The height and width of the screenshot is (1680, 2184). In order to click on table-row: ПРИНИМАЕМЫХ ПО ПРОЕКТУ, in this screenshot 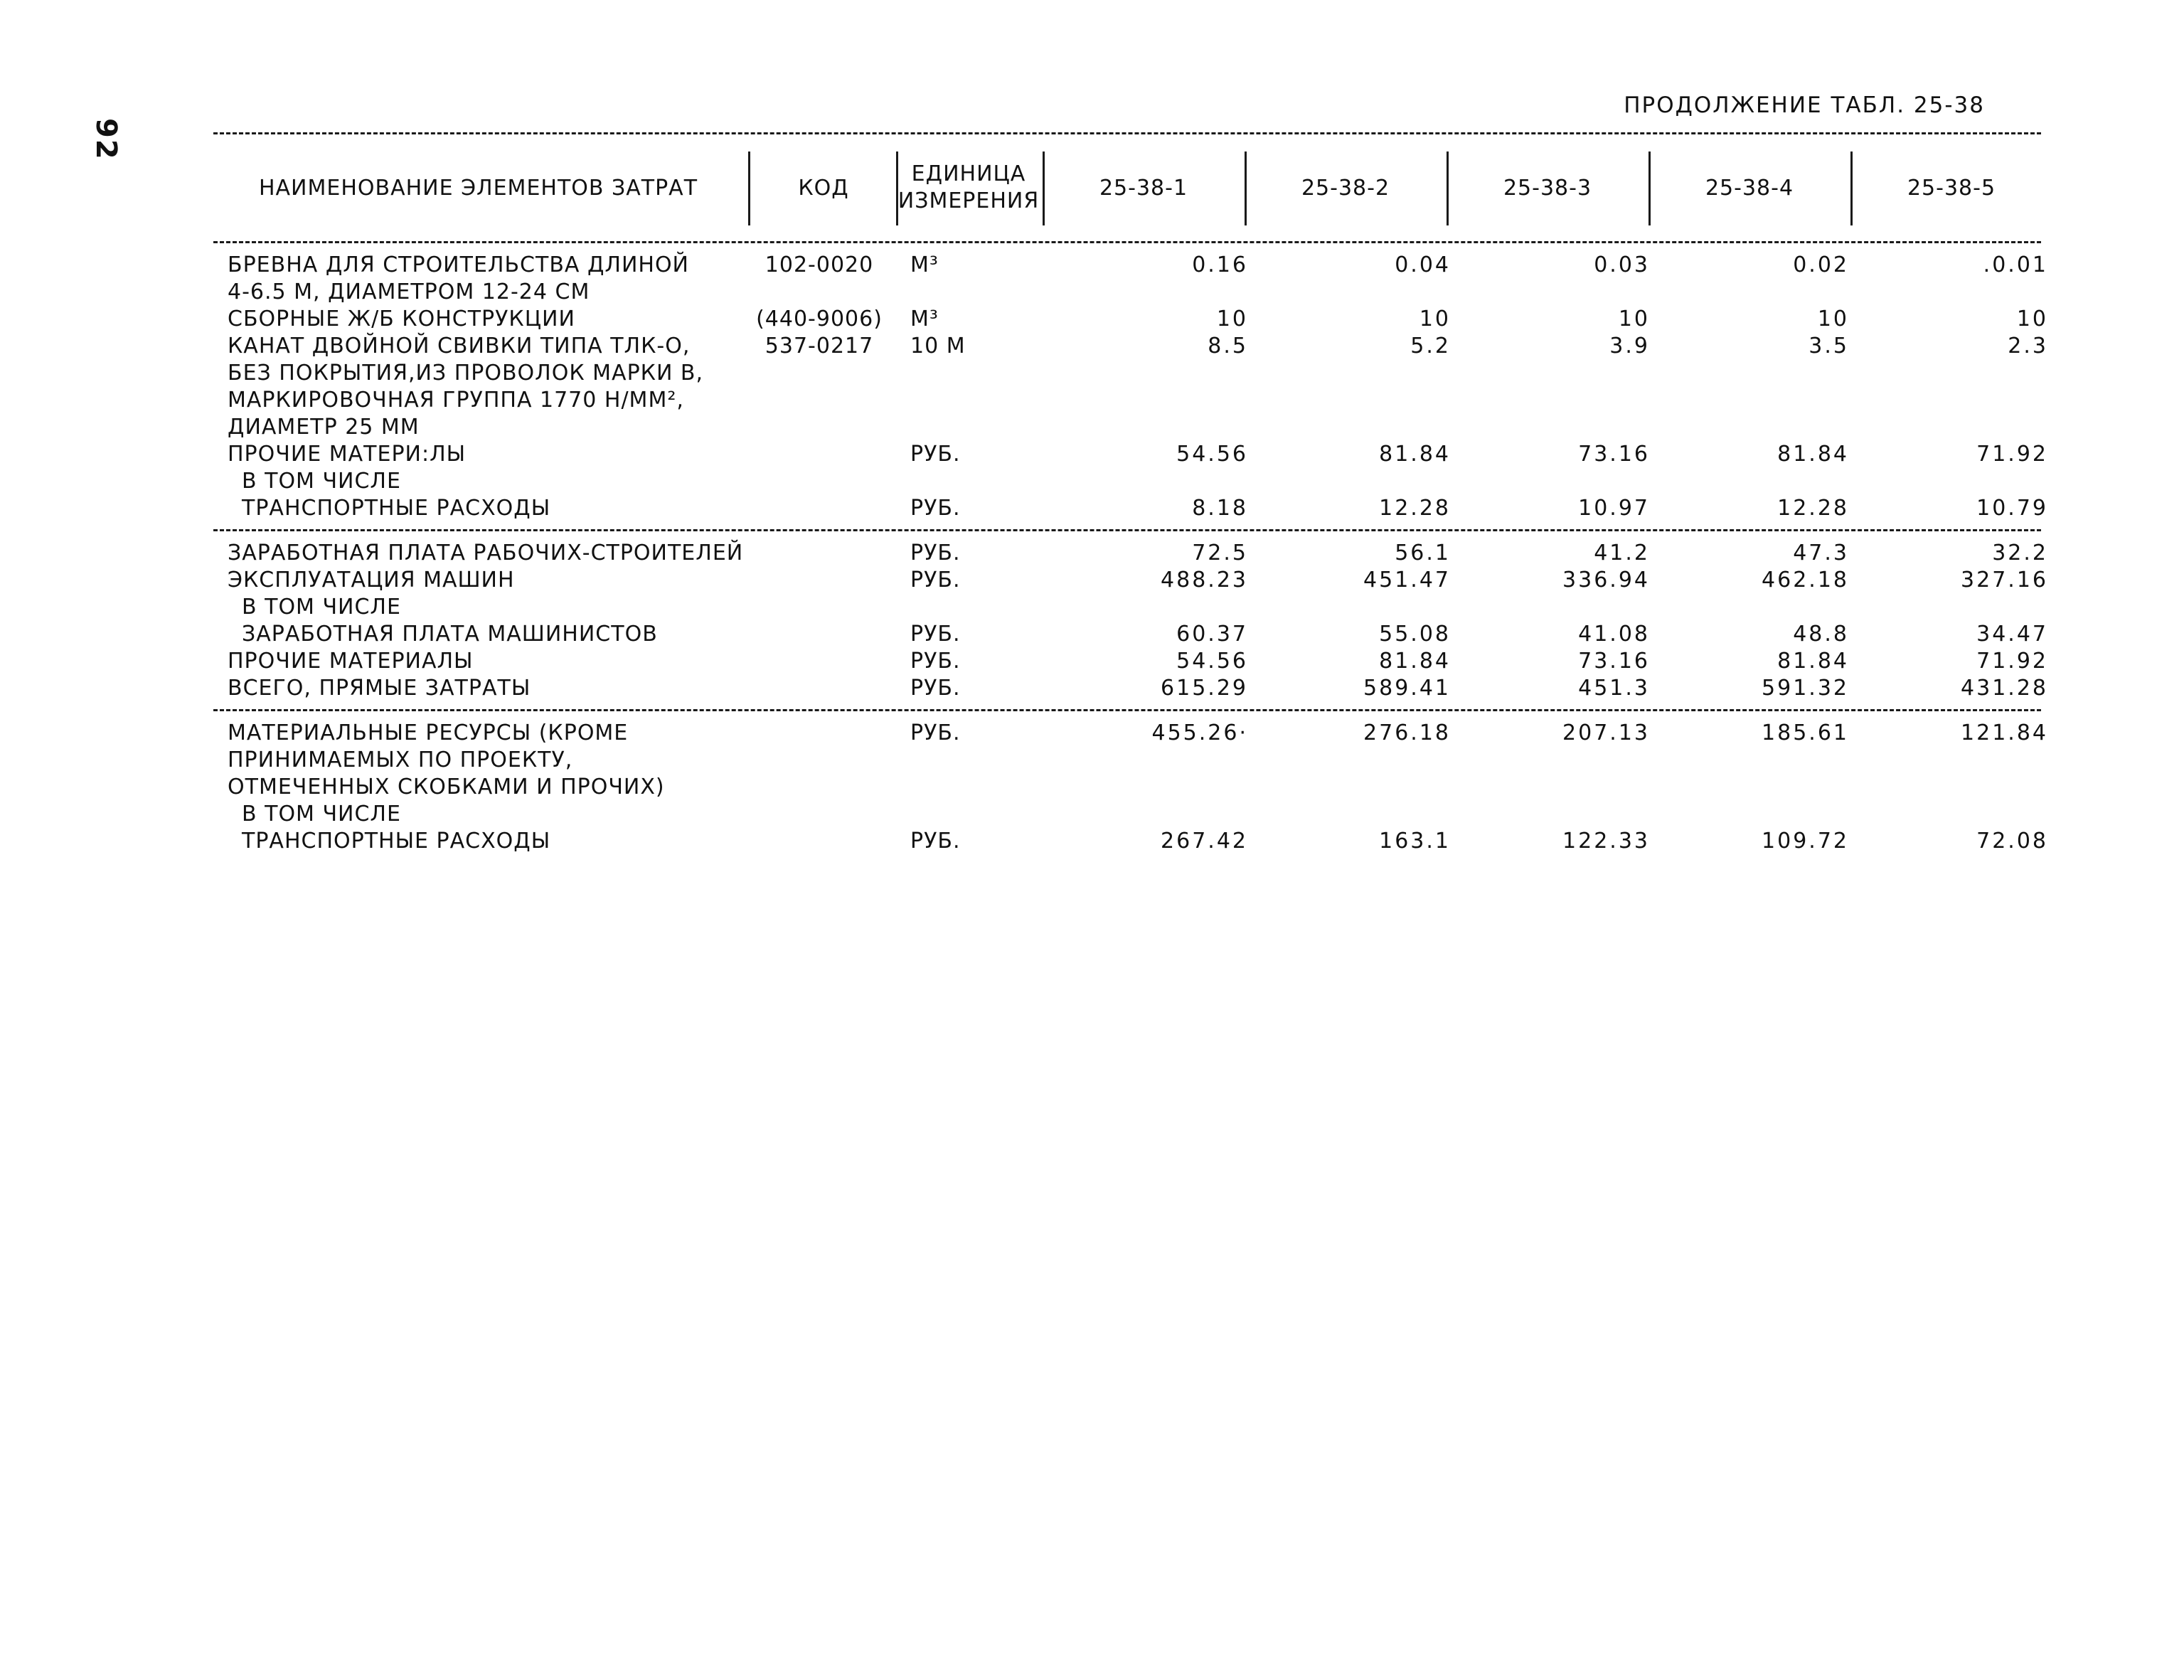, I will do `click(1127, 760)`.